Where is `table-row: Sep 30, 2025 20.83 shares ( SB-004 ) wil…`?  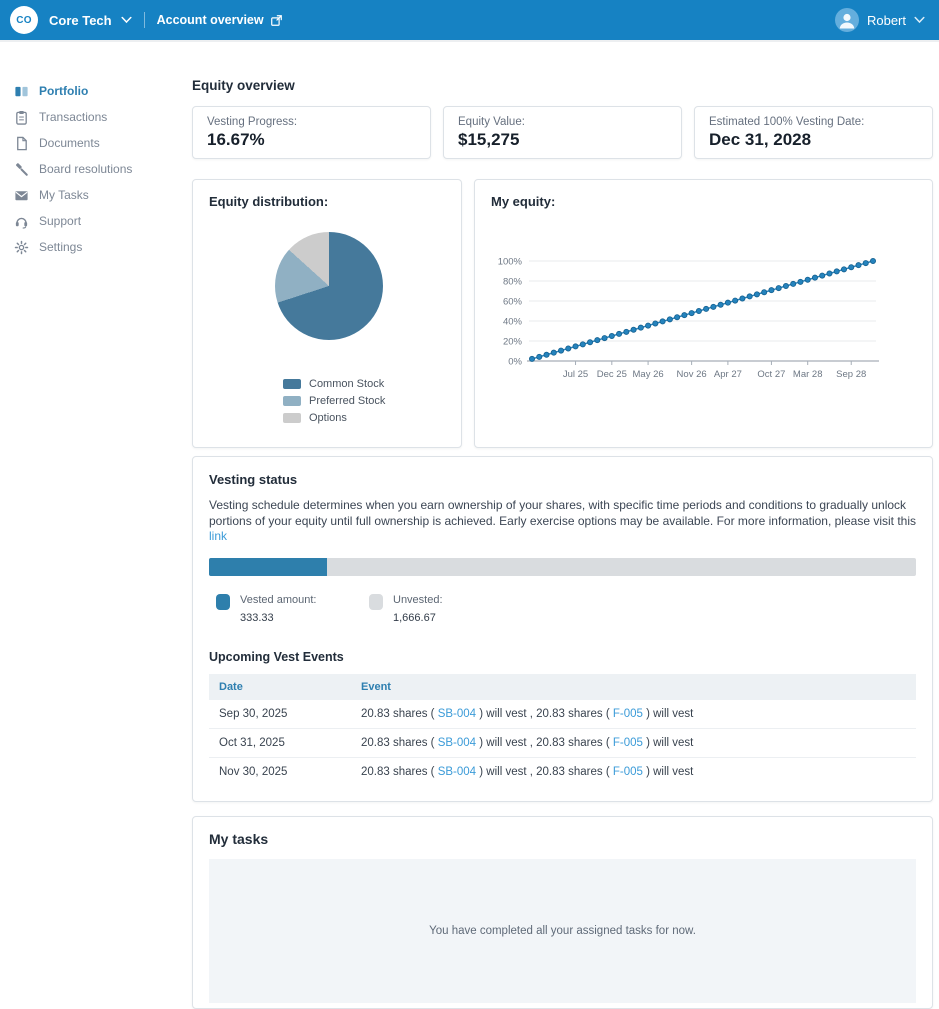
table-row: Sep 30, 2025 20.83 shares ( SB-004 ) wil… is located at coordinates (562, 714).